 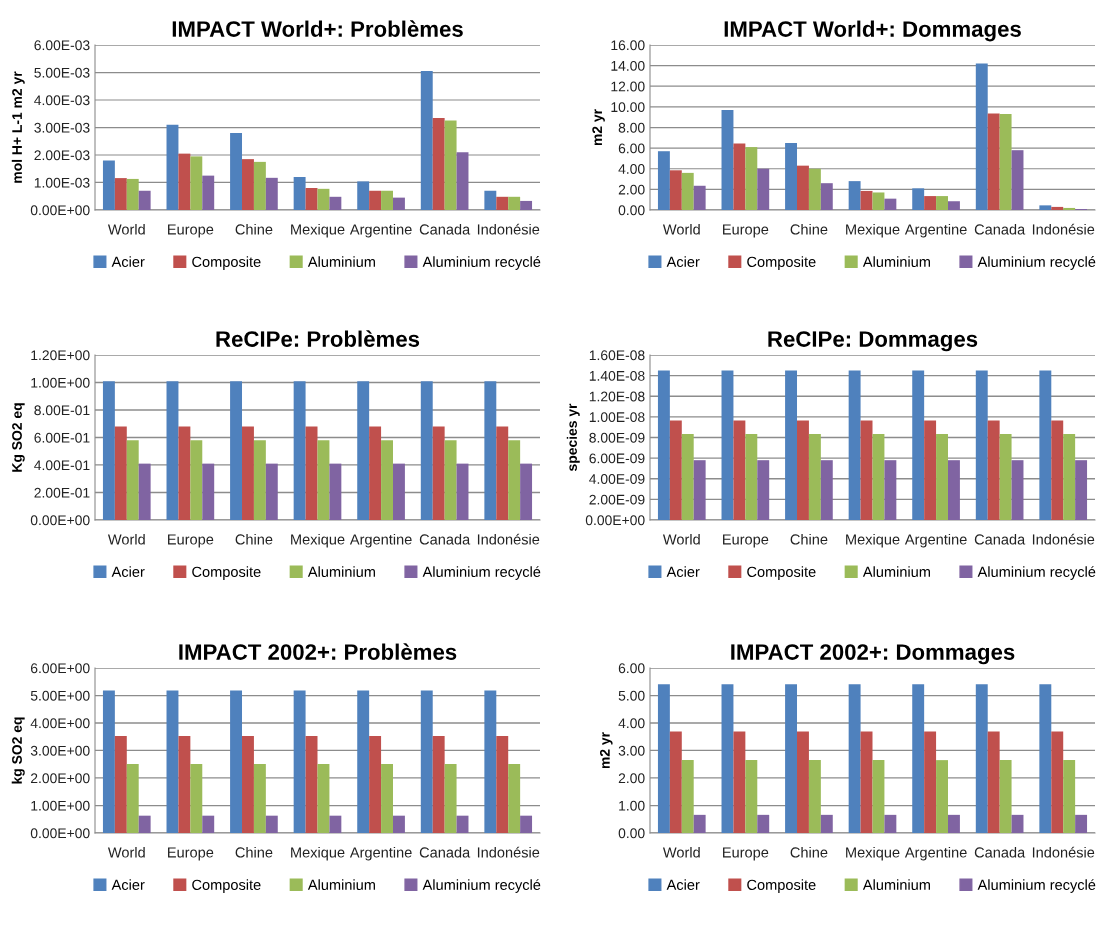 What do you see at coordinates (62, 127) in the screenshot?
I see `y-tick-label: 3.00E-03` at bounding box center [62, 127].